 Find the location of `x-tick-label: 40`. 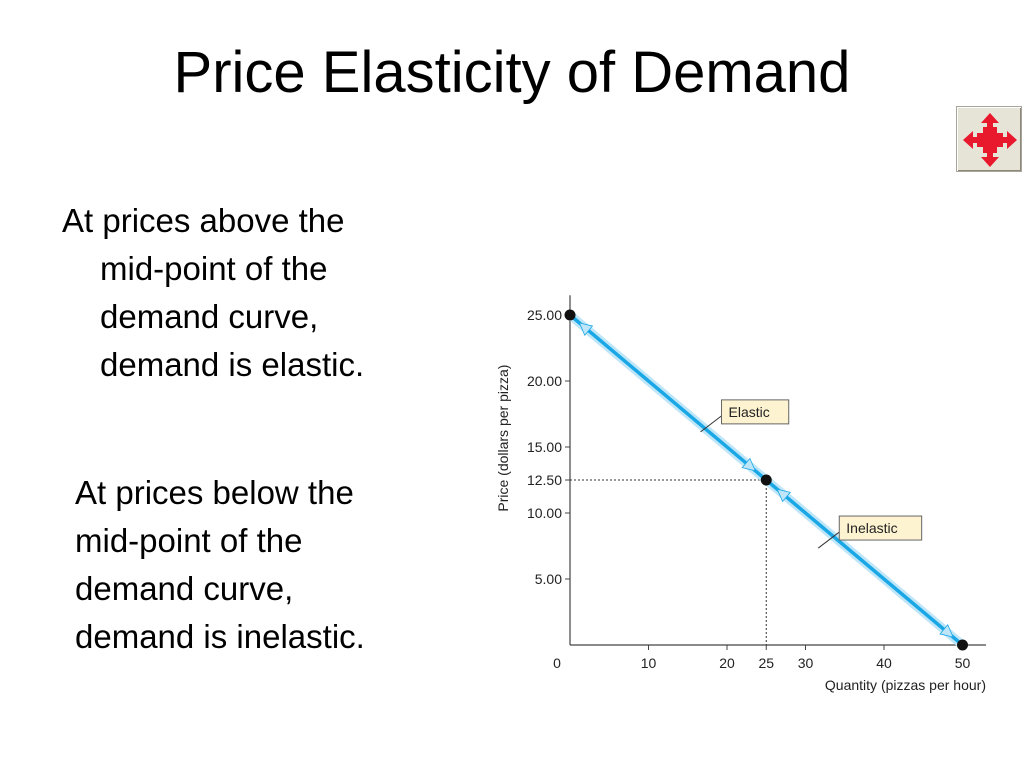

x-tick-label: 40 is located at coordinates (884, 663).